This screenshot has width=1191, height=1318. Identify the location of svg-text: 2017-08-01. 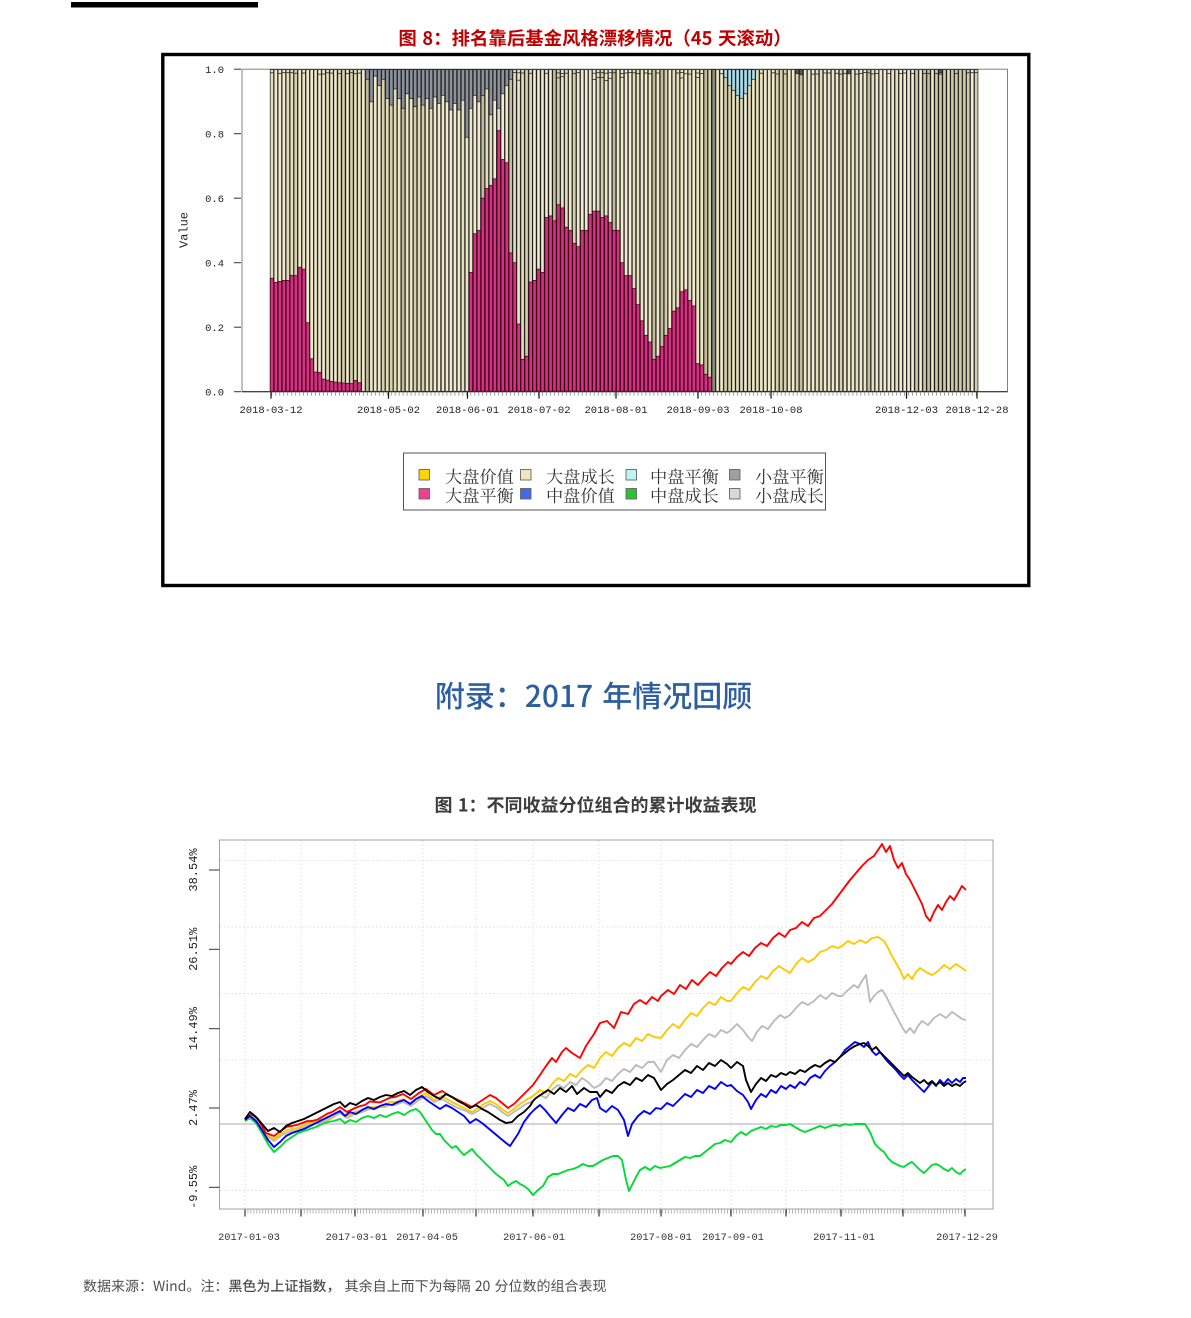
(661, 1238).